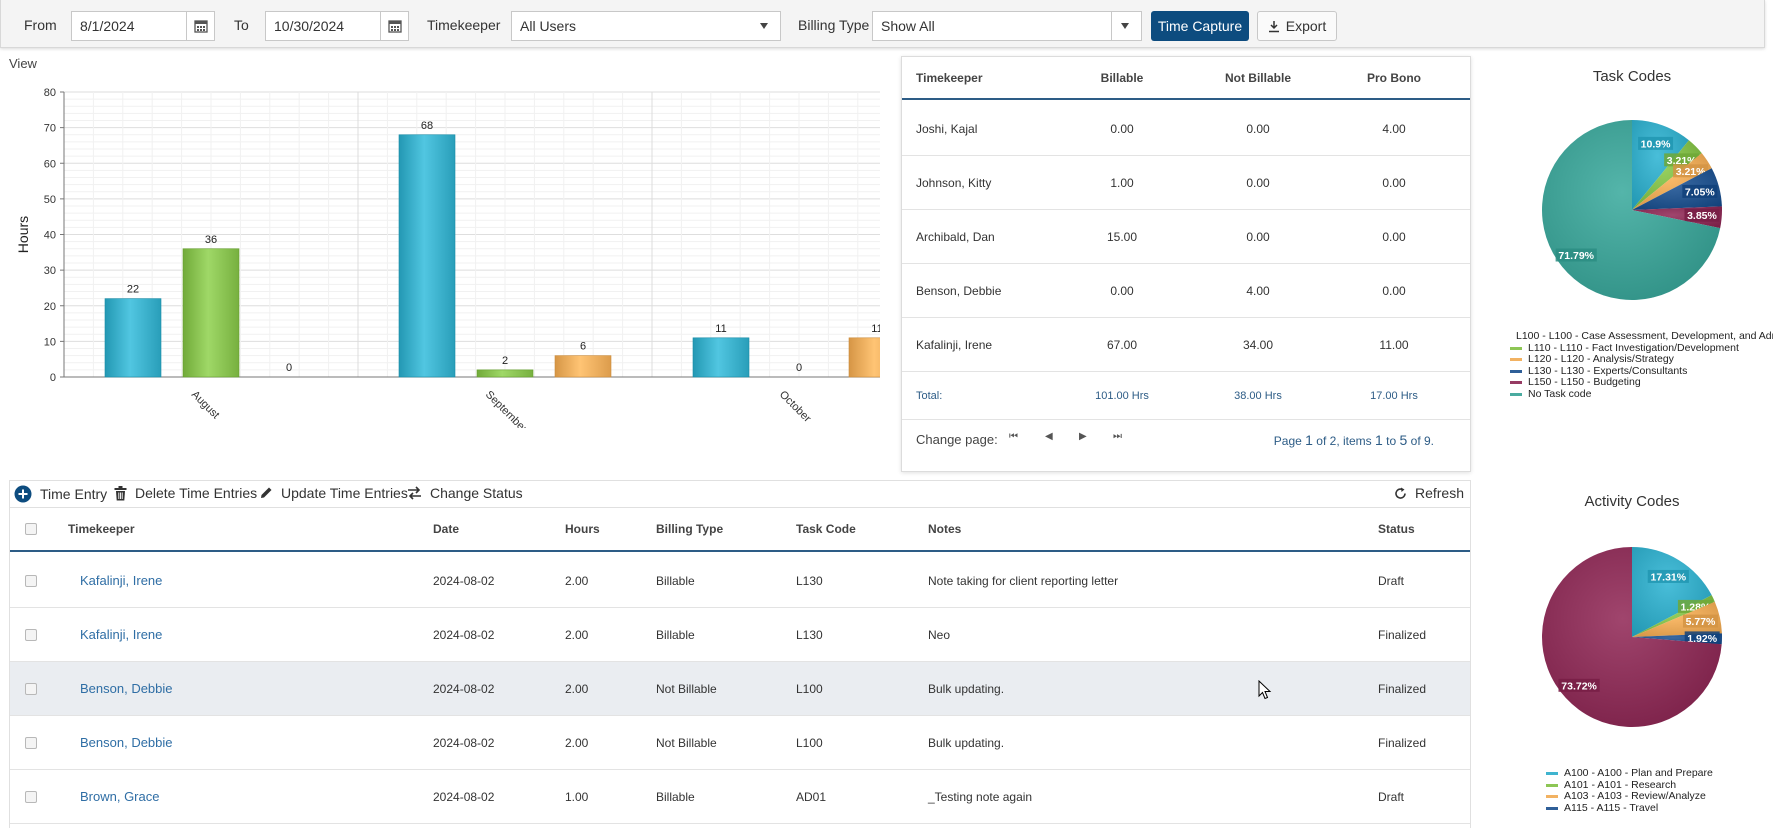 This screenshot has width=1773, height=828. I want to click on activity-codes-title: Activity Codes, so click(1632, 501).